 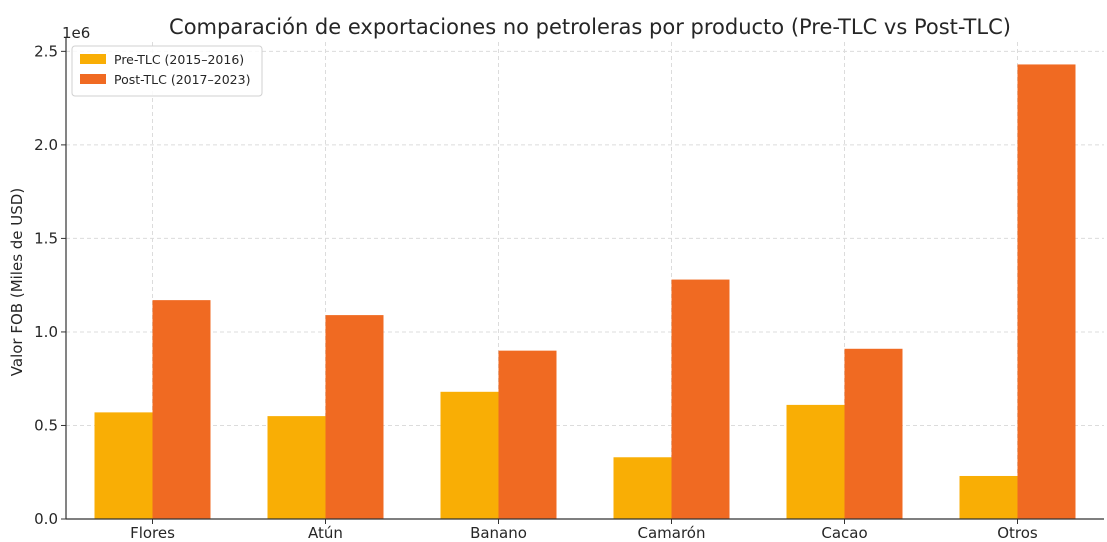 I want to click on legend-label: Post-TLC (2017–2023), so click(x=182, y=79).